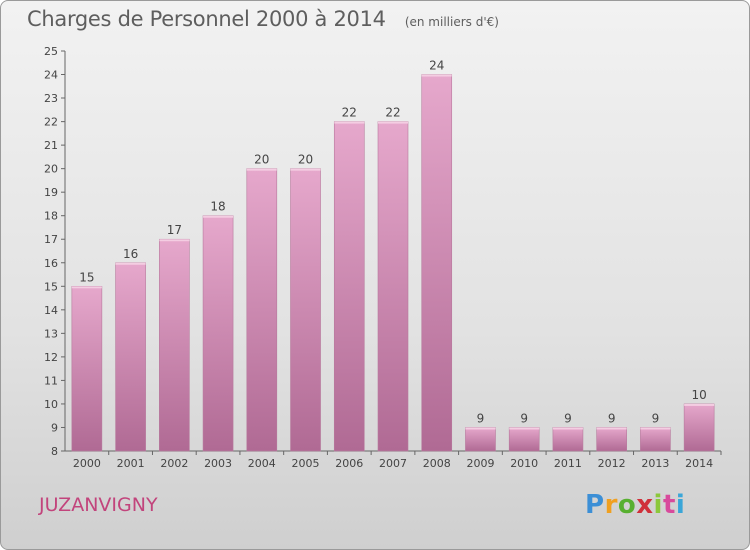 This screenshot has height=550, width=750. I want to click on y-tick-label: 22, so click(51, 122).